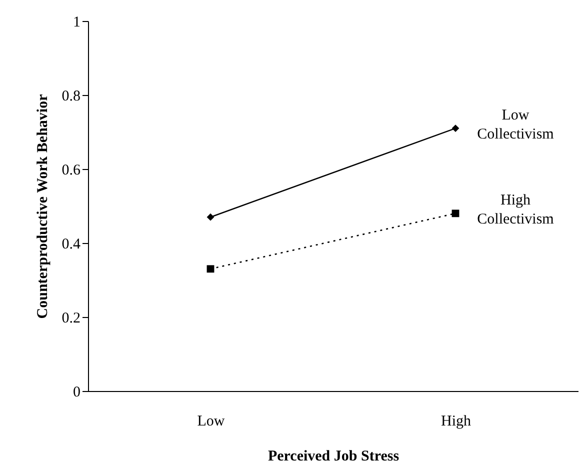 Image resolution: width=584 pixels, height=473 pixels. I want to click on x-axis-title: Perceived Job Stress, so click(334, 456).